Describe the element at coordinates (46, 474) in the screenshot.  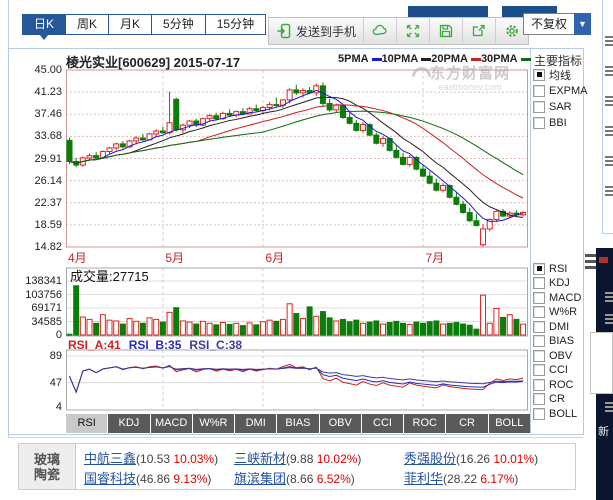
I see `sector-category-line2: 陶瓷` at that location.